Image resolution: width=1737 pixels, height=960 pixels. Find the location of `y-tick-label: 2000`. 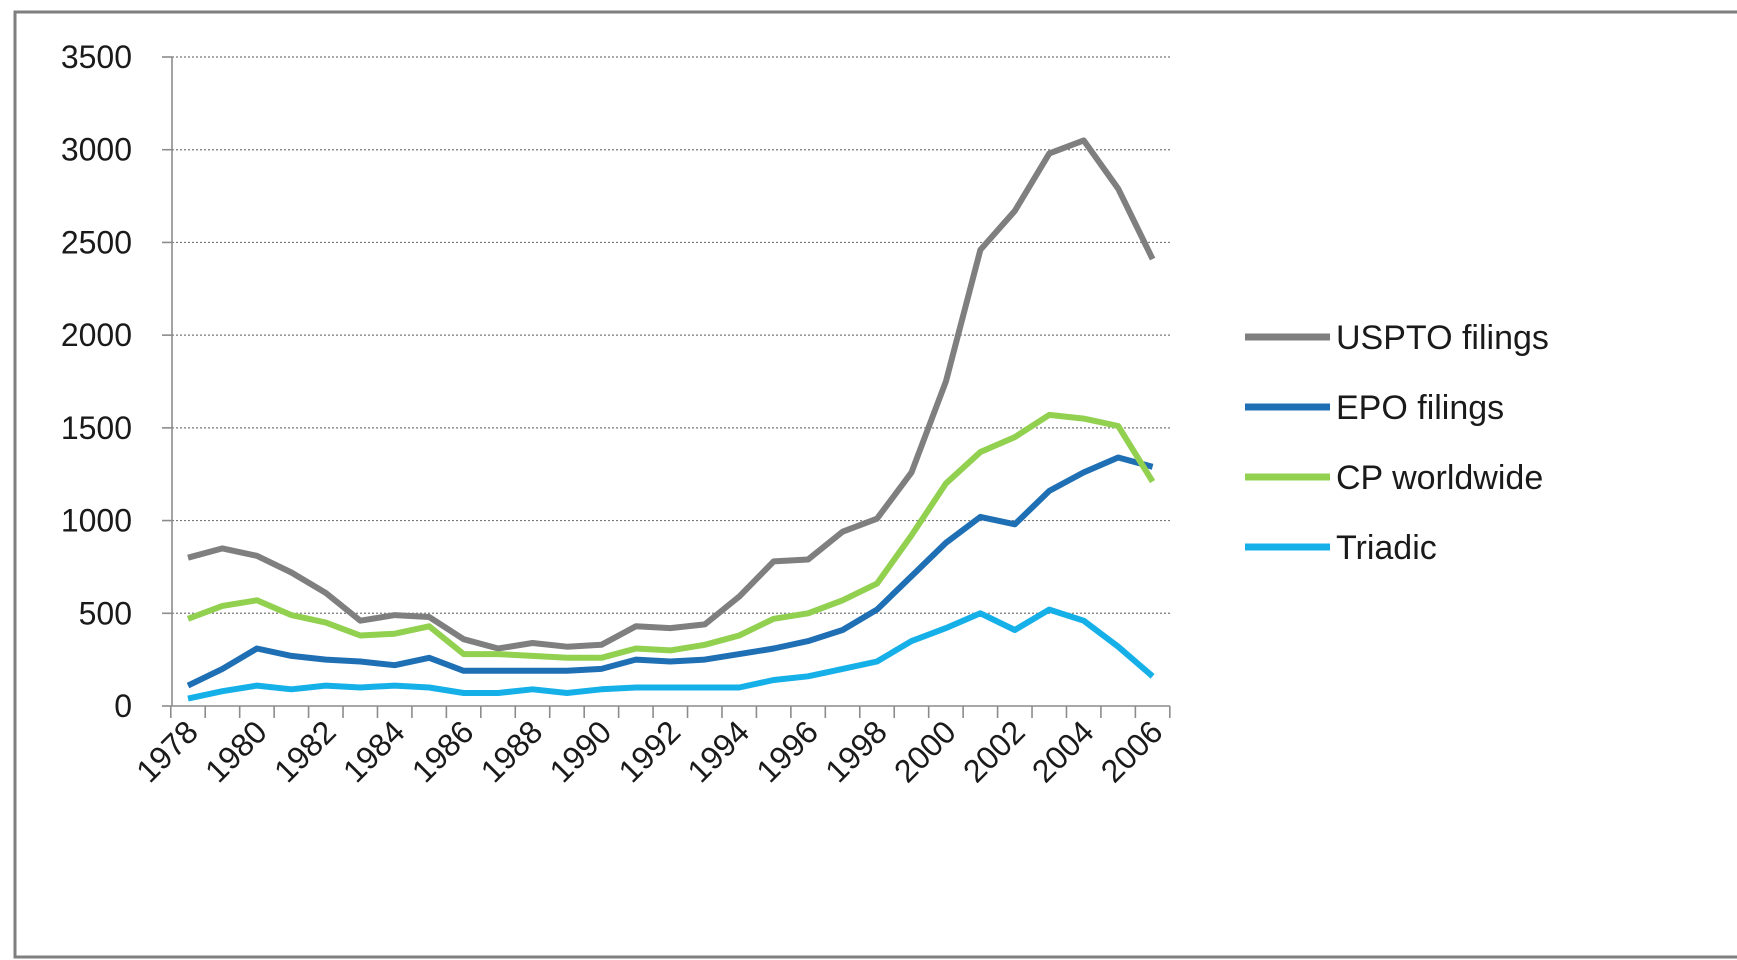

y-tick-label: 2000 is located at coordinates (96, 335).